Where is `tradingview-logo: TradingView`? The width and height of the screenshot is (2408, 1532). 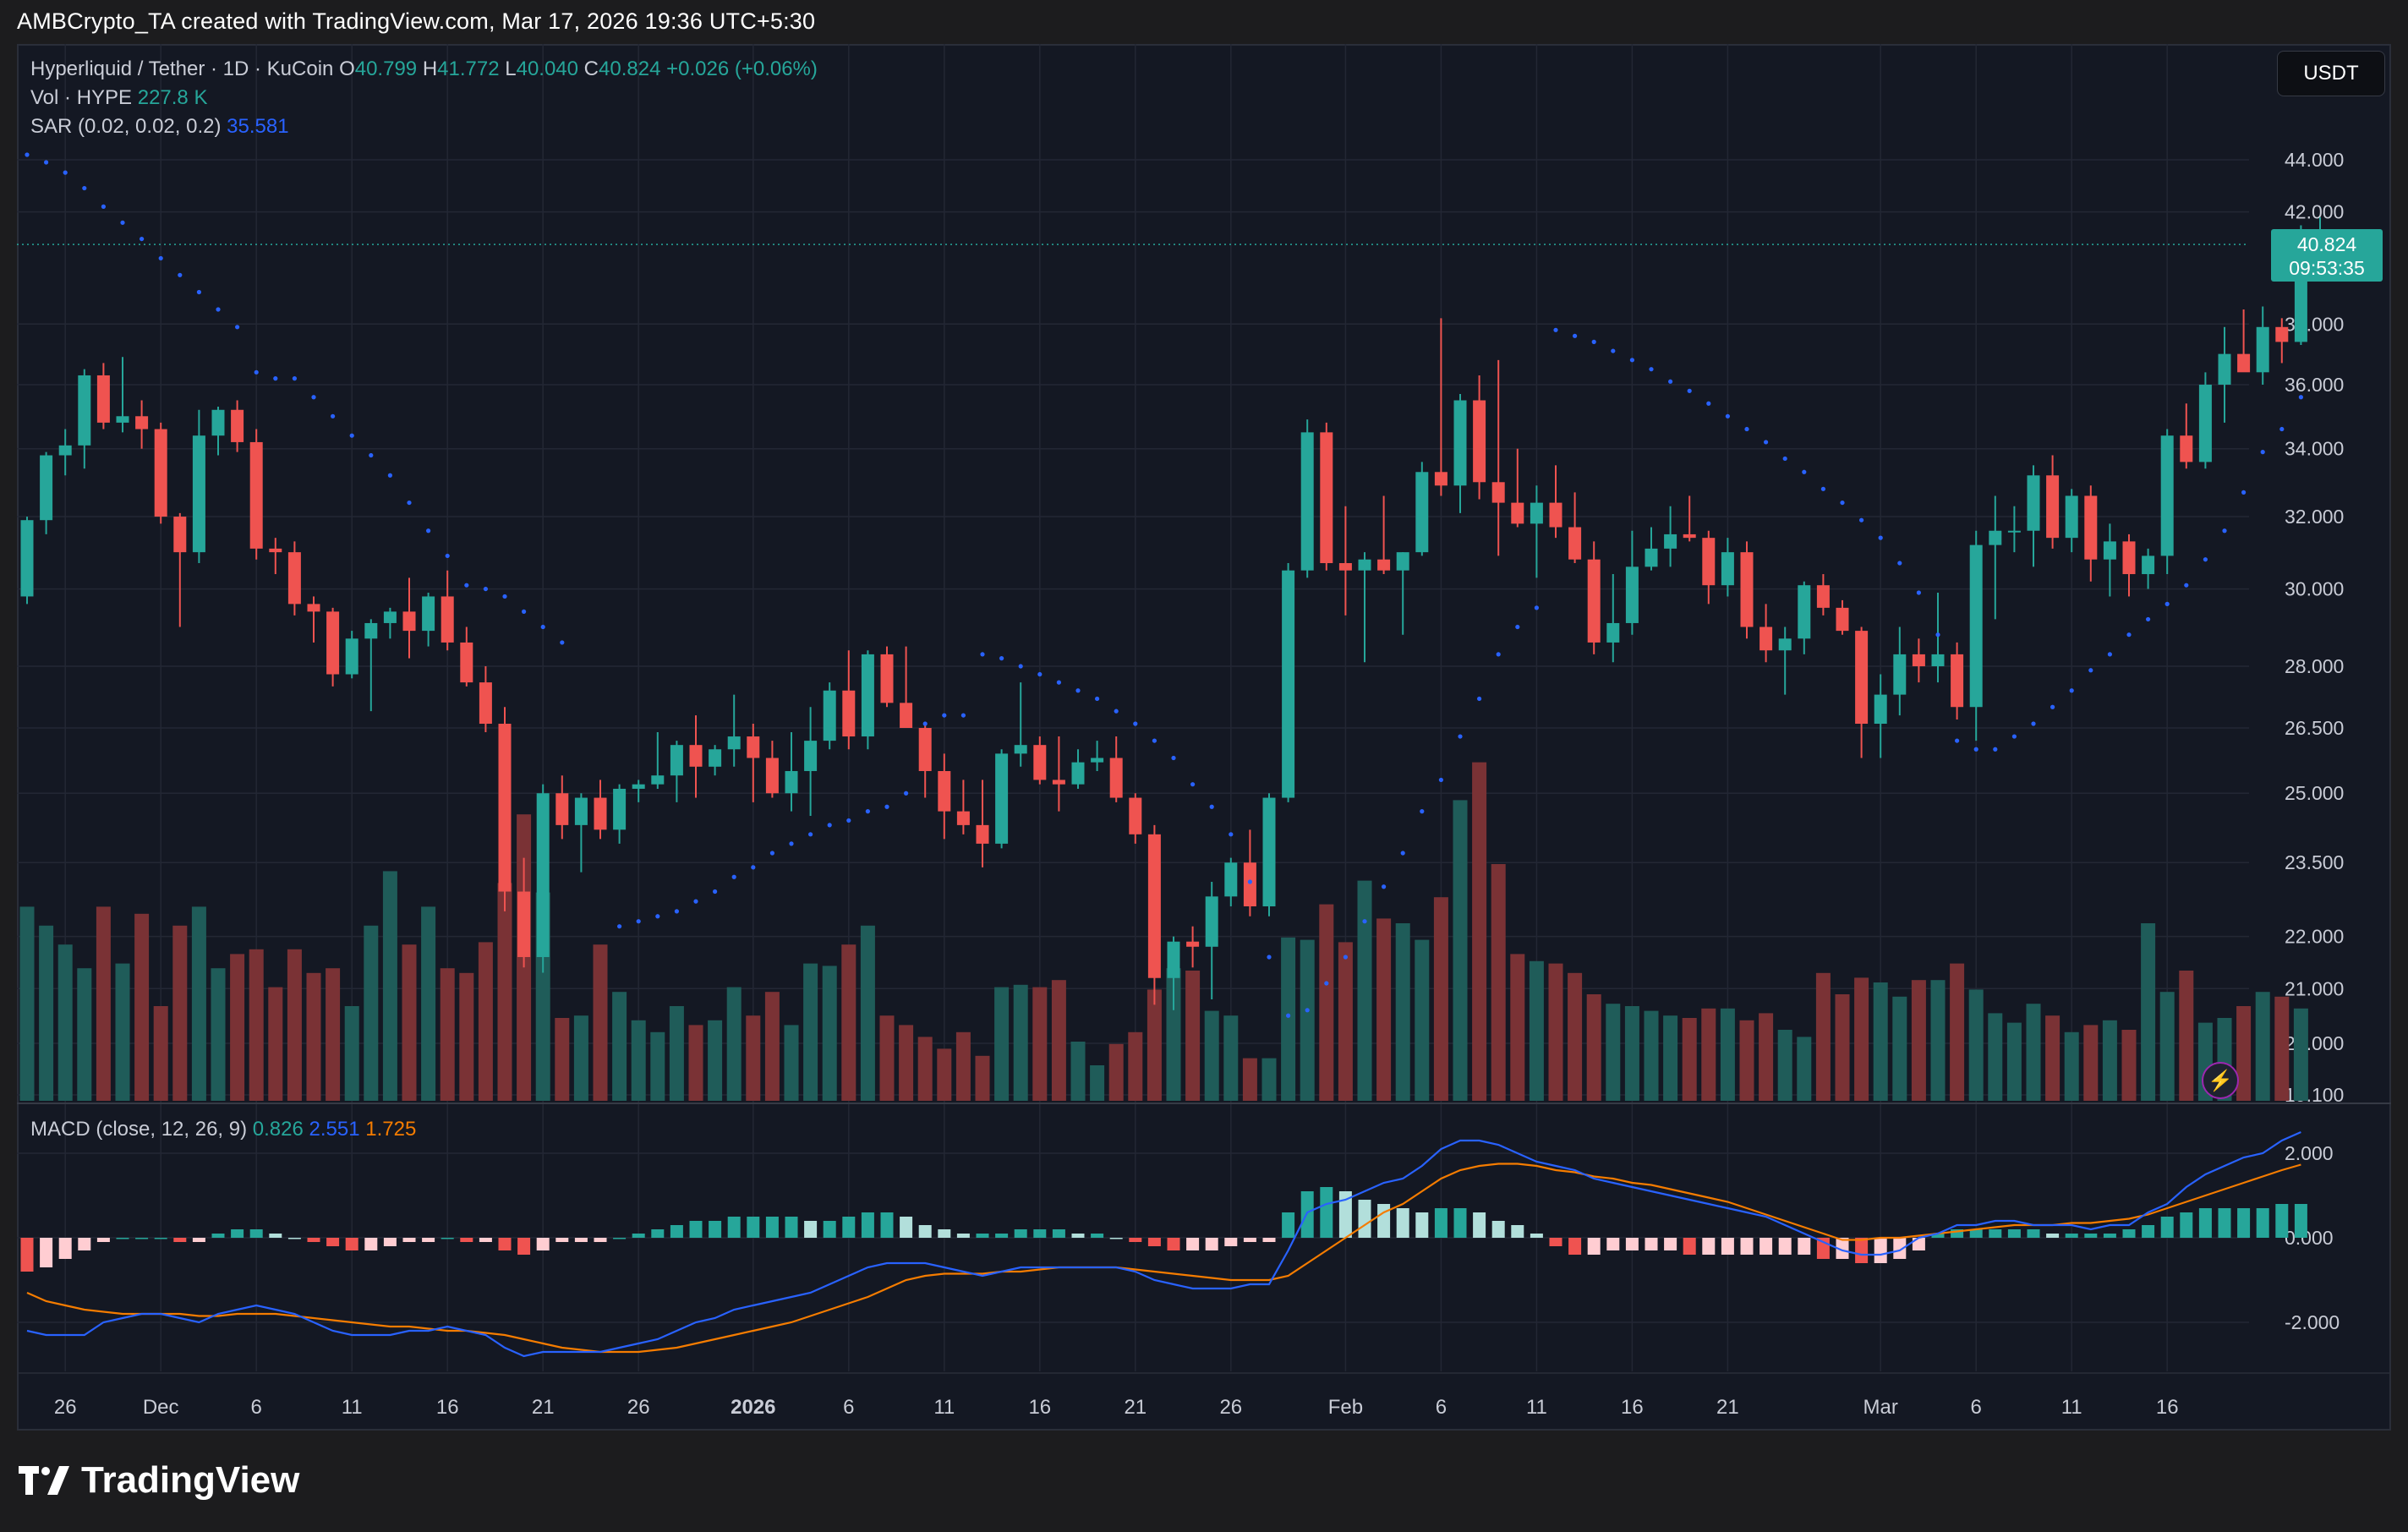
tradingview-logo: TradingView is located at coordinates (159, 1480).